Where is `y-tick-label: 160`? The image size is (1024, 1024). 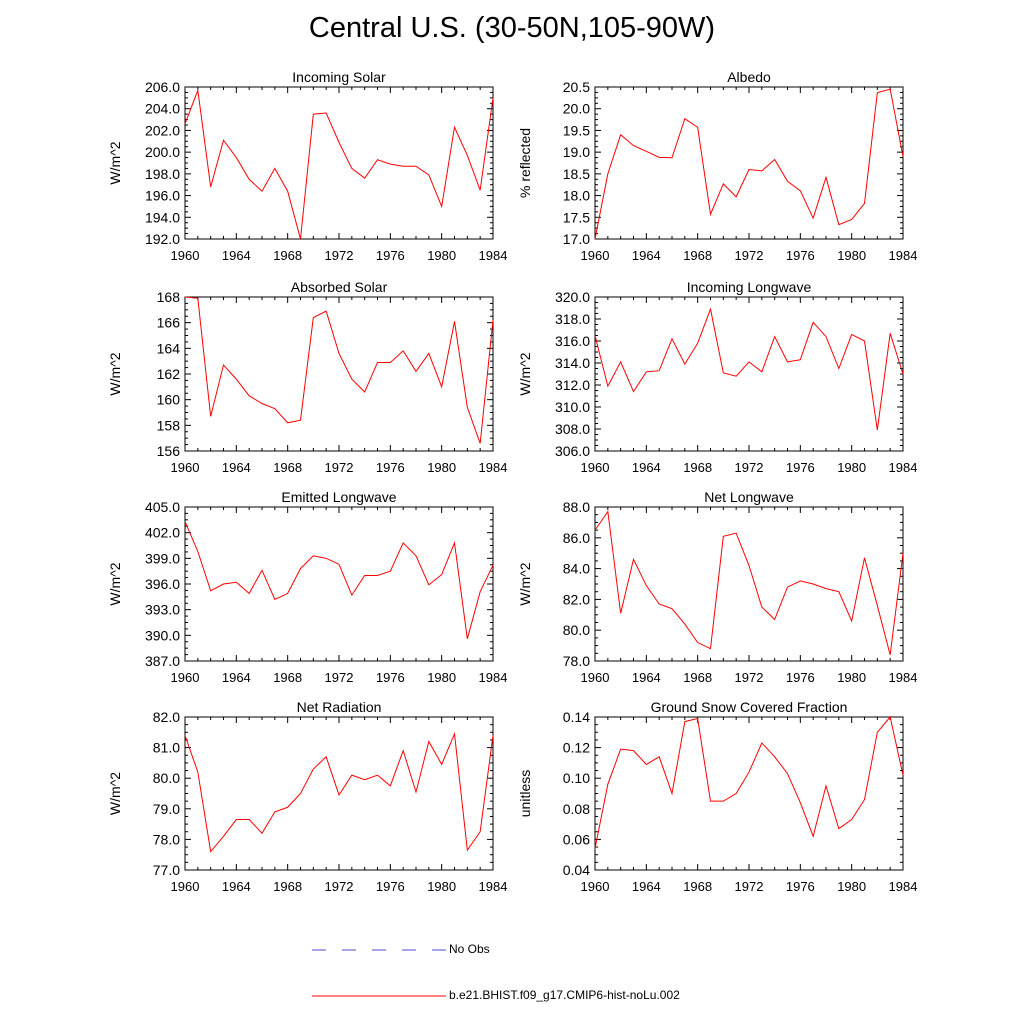 y-tick-label: 160 is located at coordinates (169, 400).